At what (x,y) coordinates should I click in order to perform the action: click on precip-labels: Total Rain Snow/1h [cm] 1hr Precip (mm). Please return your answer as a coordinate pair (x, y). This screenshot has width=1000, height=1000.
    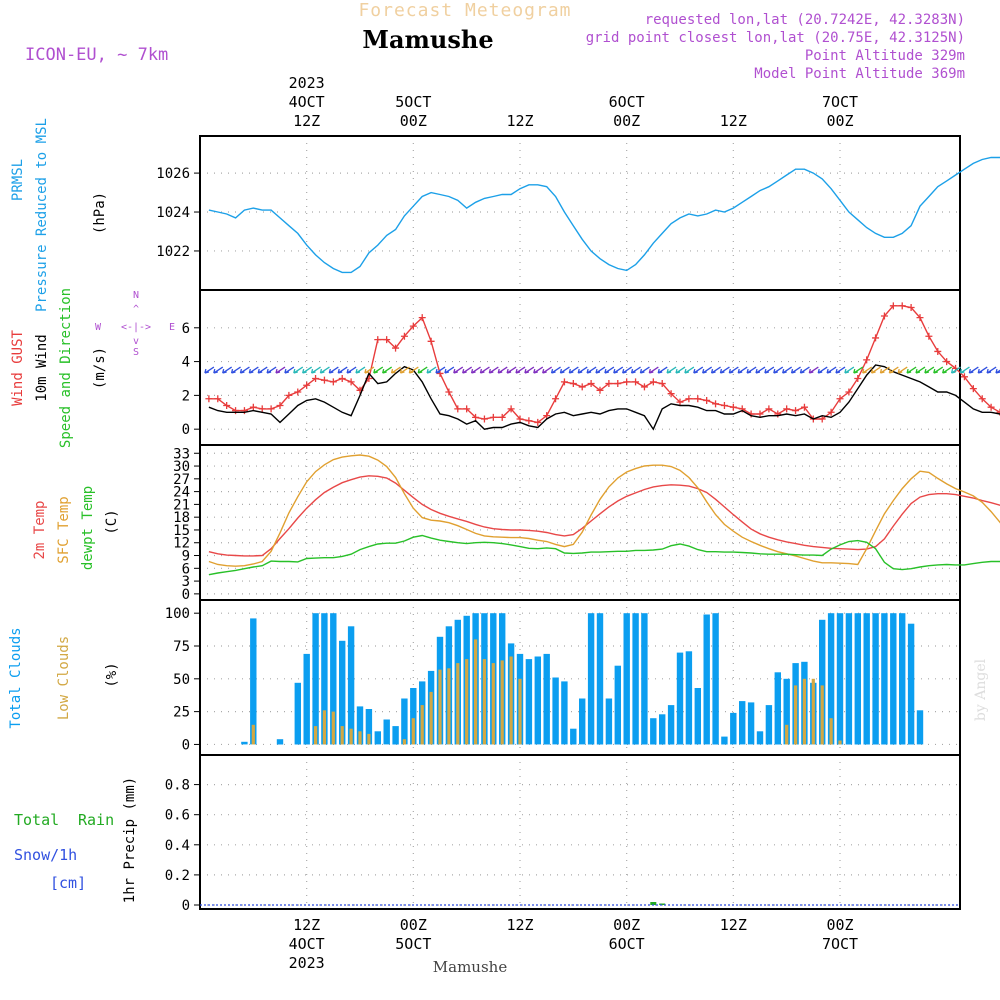
    Looking at the image, I should click on (76, 840).